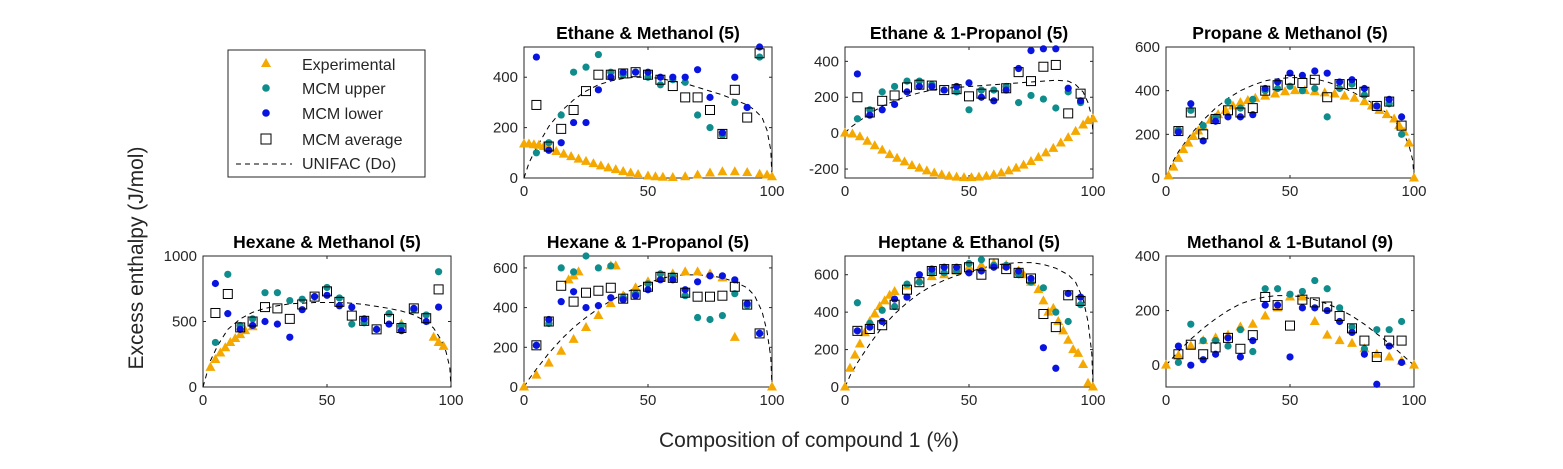 Image resolution: width=1563 pixels, height=469 pixels. I want to click on legend-entry-mcm-upper: MCM upper, so click(324, 89).